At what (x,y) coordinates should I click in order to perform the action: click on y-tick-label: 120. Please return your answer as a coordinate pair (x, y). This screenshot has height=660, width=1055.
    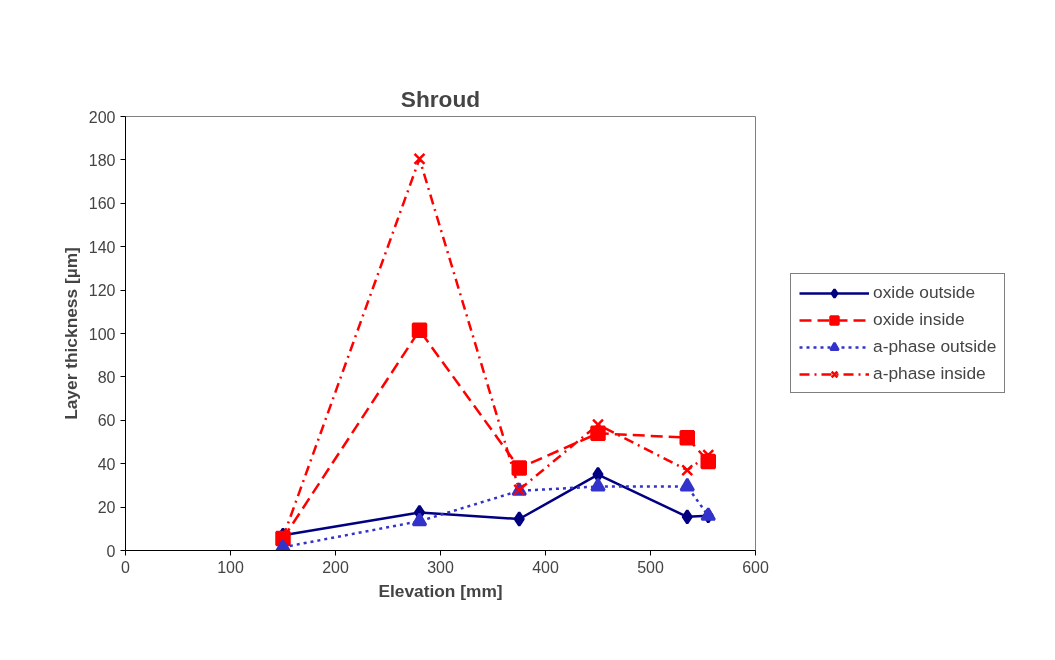
    Looking at the image, I should click on (102, 291).